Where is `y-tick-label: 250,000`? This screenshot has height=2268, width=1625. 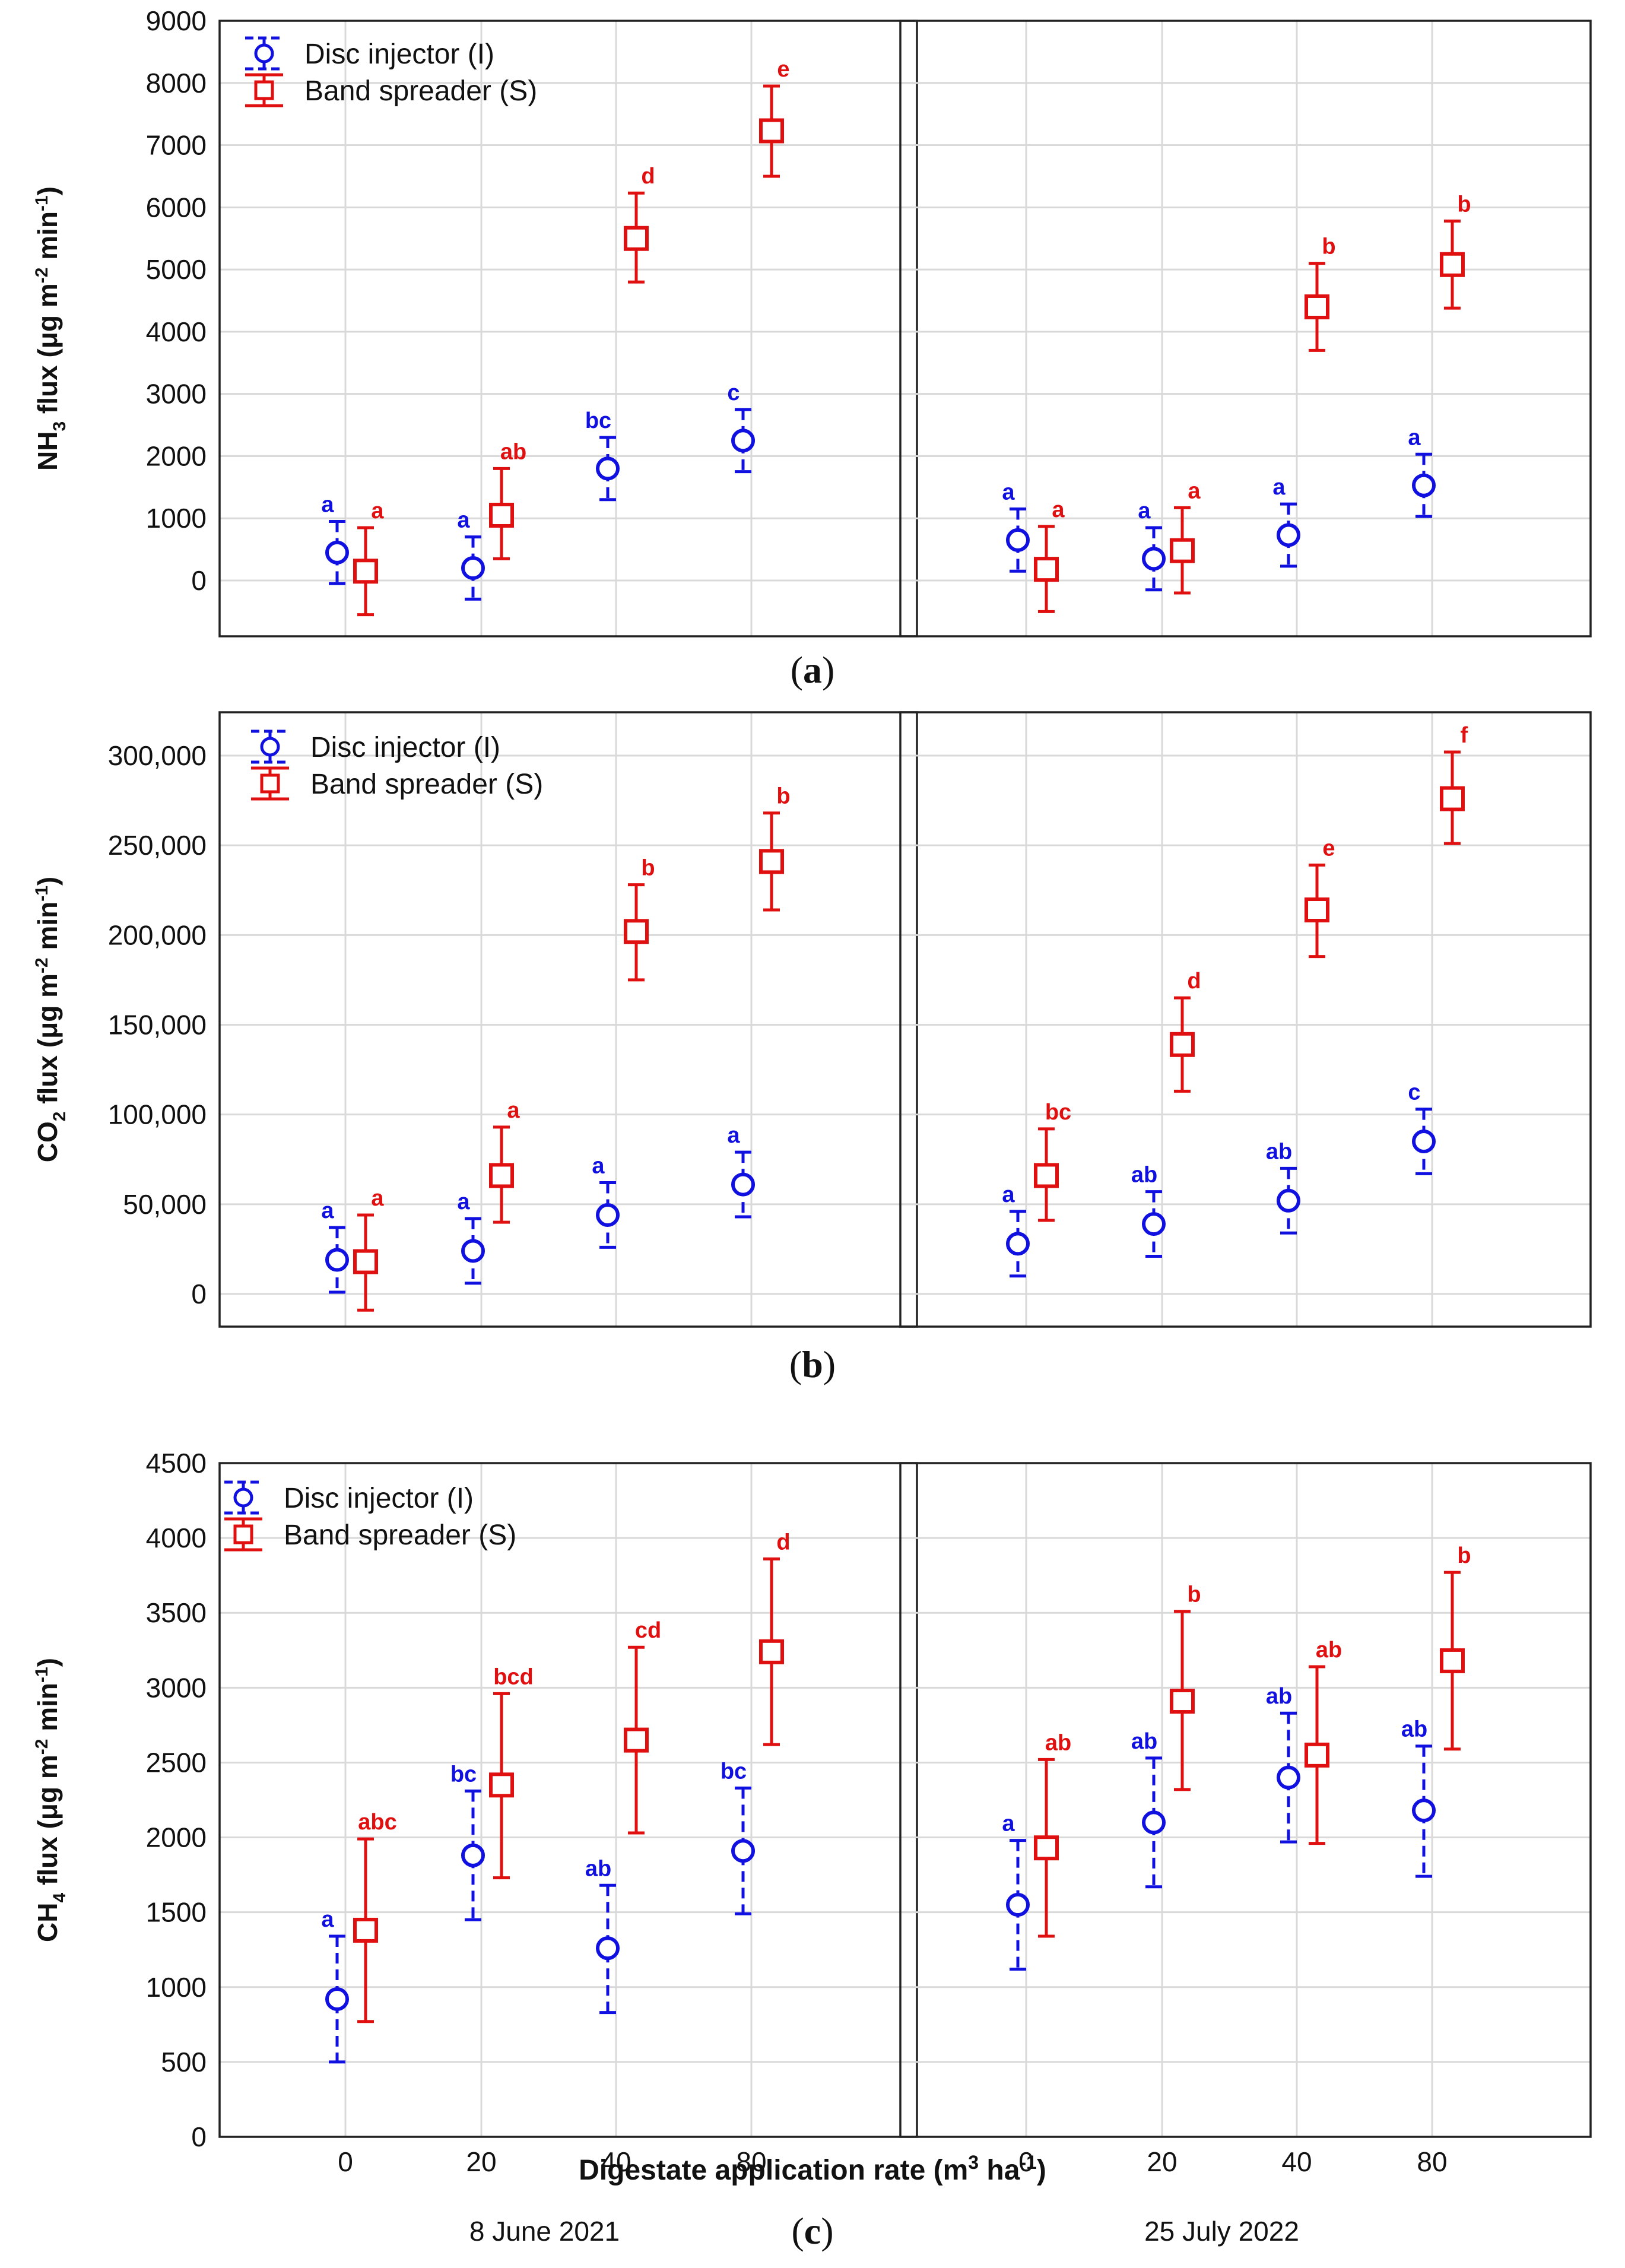
y-tick-label: 250,000 is located at coordinates (157, 845).